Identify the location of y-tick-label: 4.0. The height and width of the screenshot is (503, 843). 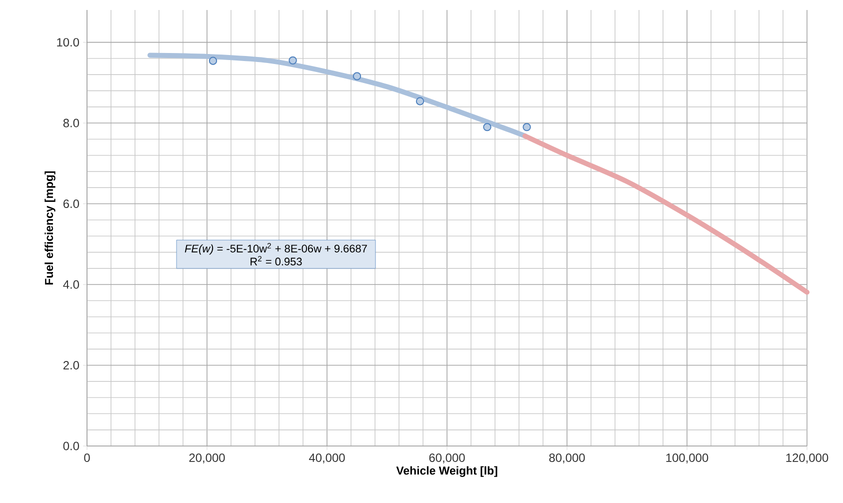
(71, 284).